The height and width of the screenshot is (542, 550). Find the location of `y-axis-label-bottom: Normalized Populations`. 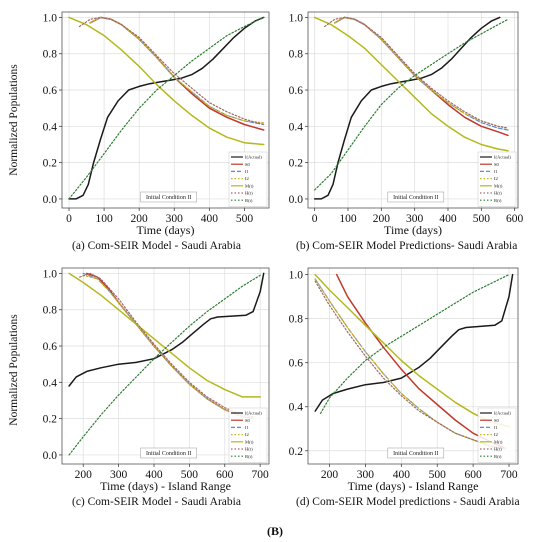

y-axis-label-bottom: Normalized Populations is located at coordinates (14, 370).